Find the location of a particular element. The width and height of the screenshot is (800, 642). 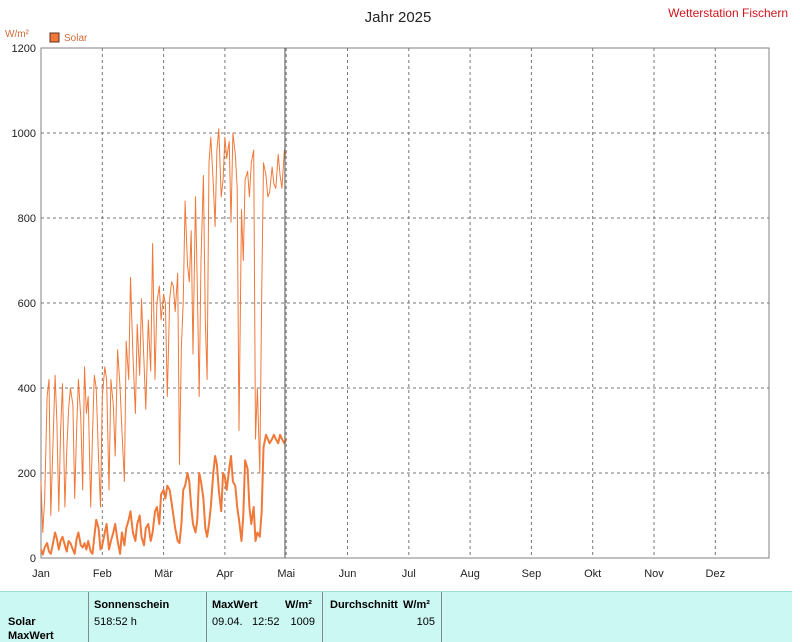

x-tick-label: Jul is located at coordinates (409, 574).